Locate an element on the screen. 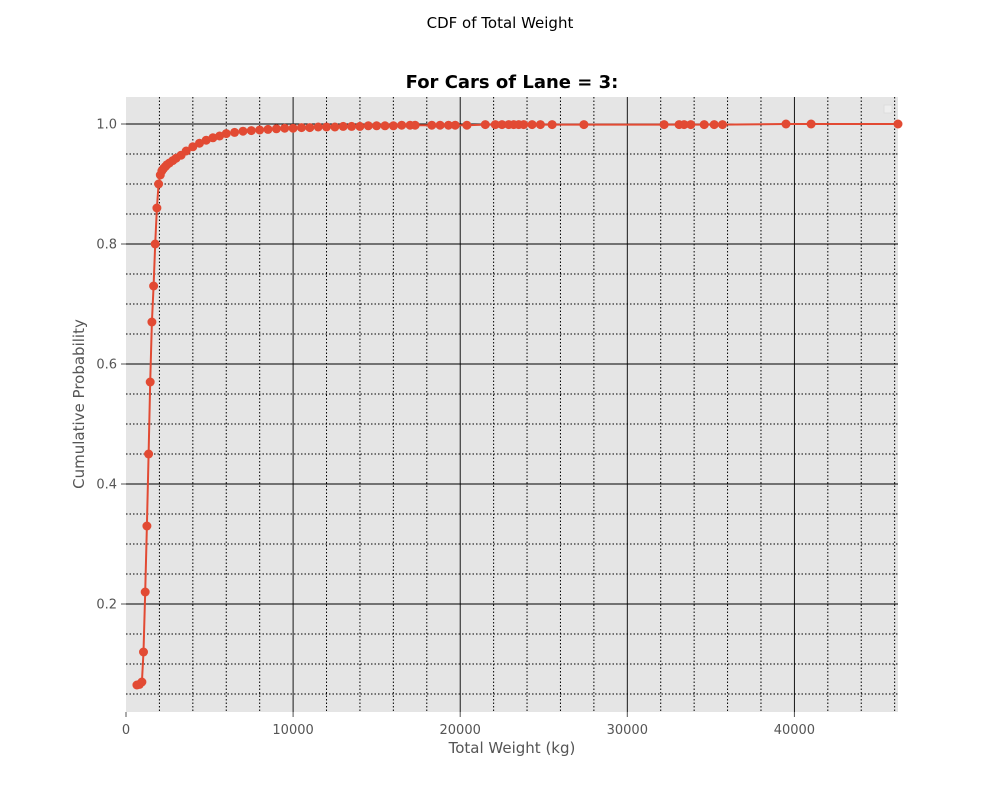 The height and width of the screenshot is (800, 1000). y-axis-ticks: 0.2 0.4 0.6 0.8 1.0 is located at coordinates (111, 365).